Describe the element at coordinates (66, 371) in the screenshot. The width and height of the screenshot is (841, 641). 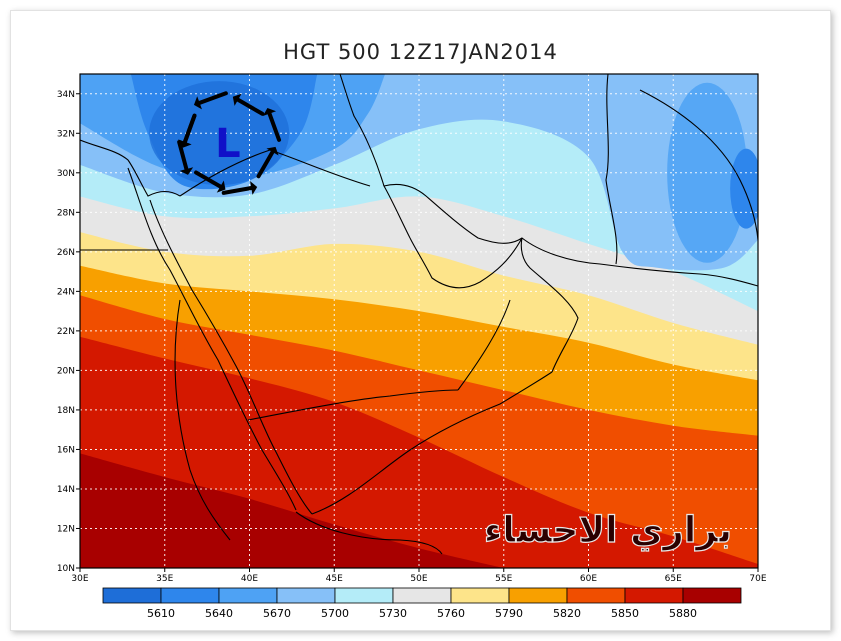
I see `y-tick-label: 20N` at that location.